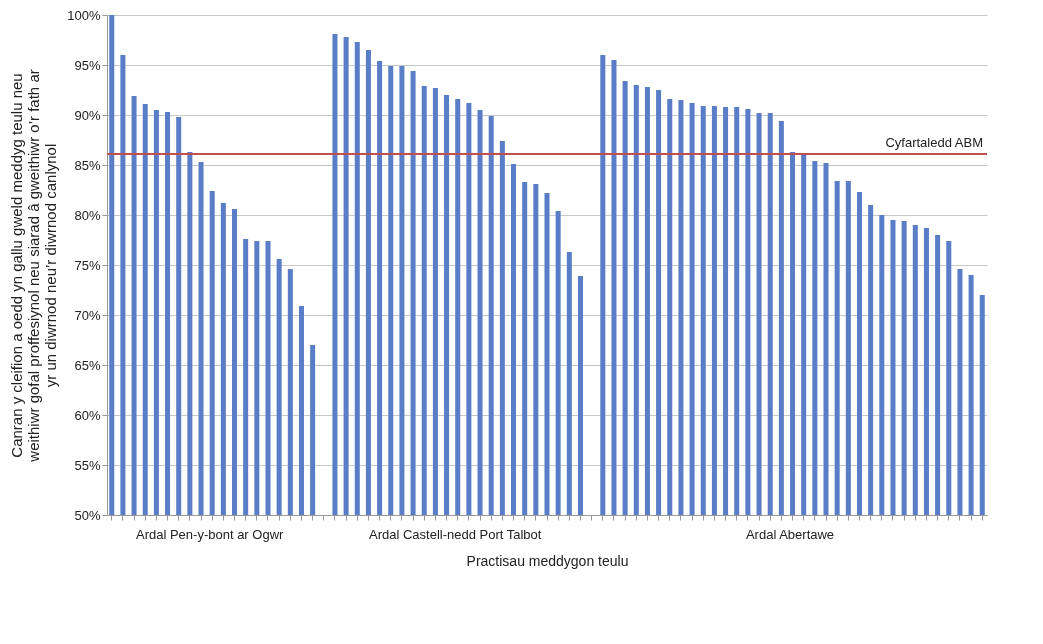 This screenshot has height=644, width=1043. Describe the element at coordinates (87, 415) in the screenshot. I see `y-tick-label: 60%` at that location.